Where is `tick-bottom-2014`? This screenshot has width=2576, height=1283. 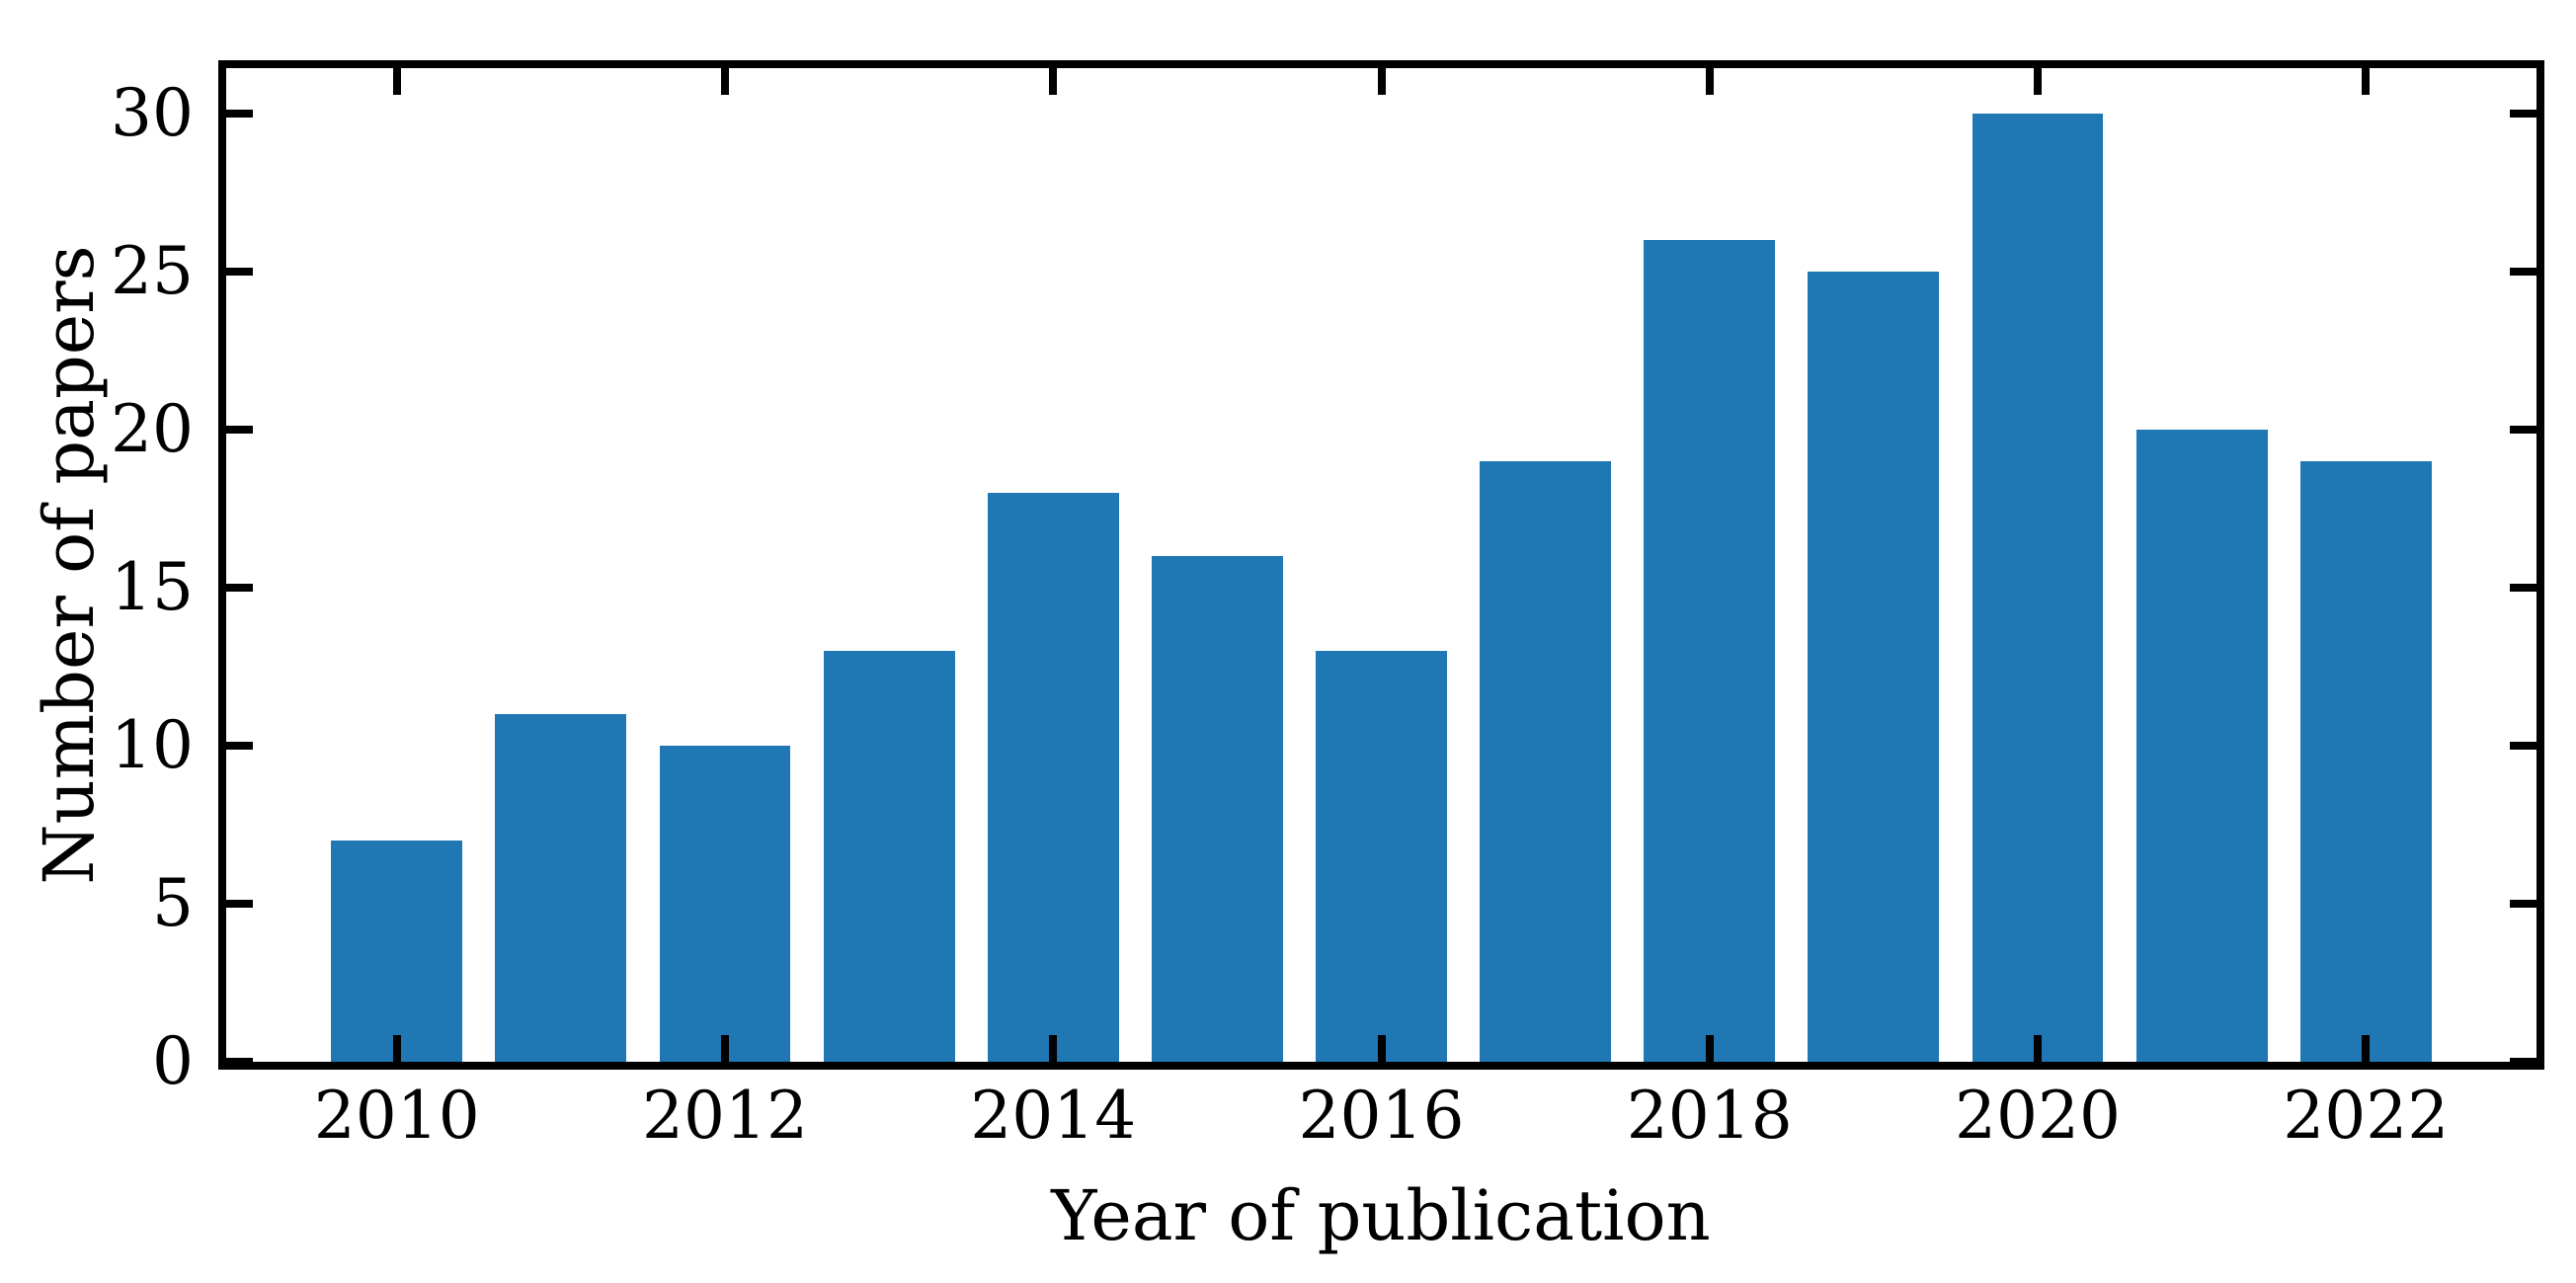 tick-bottom-2014 is located at coordinates (1053, 1048).